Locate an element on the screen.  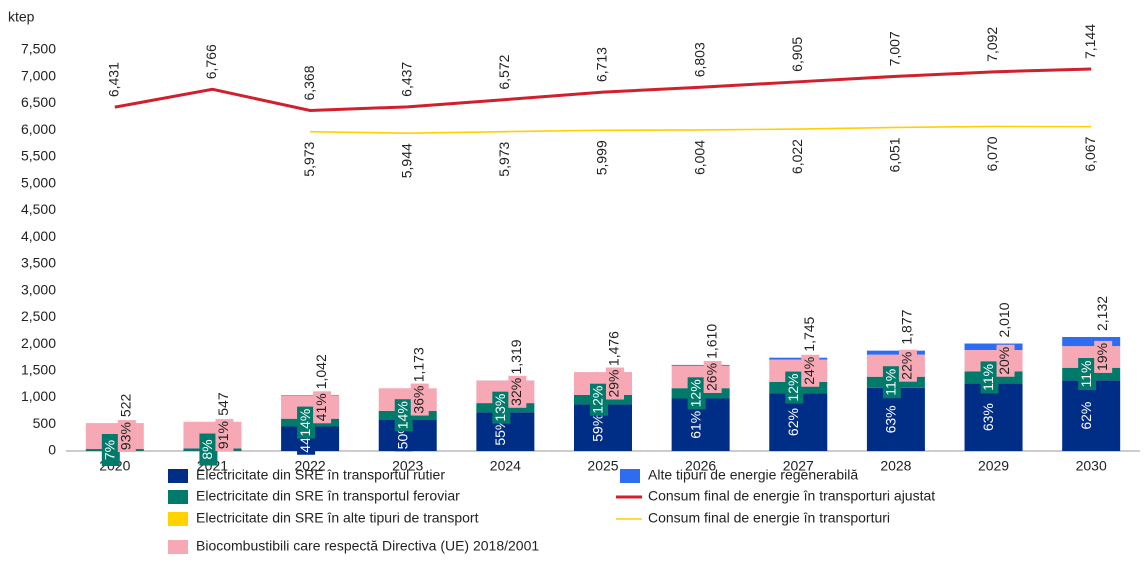
x-tick-label: 2026 is located at coordinates (700, 466).